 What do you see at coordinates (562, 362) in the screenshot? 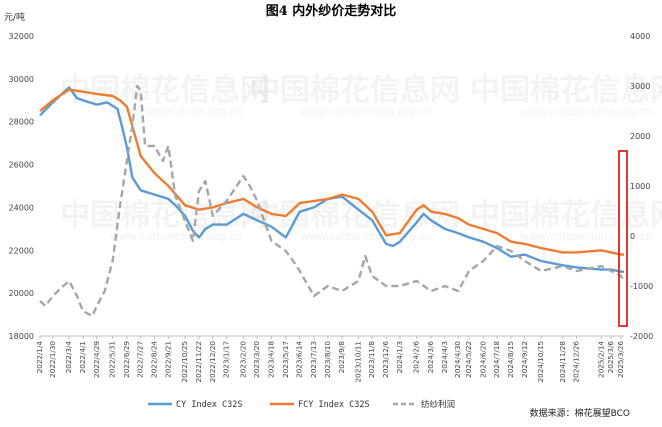
I see `x-tick-label: 2024/11/28` at bounding box center [562, 362].